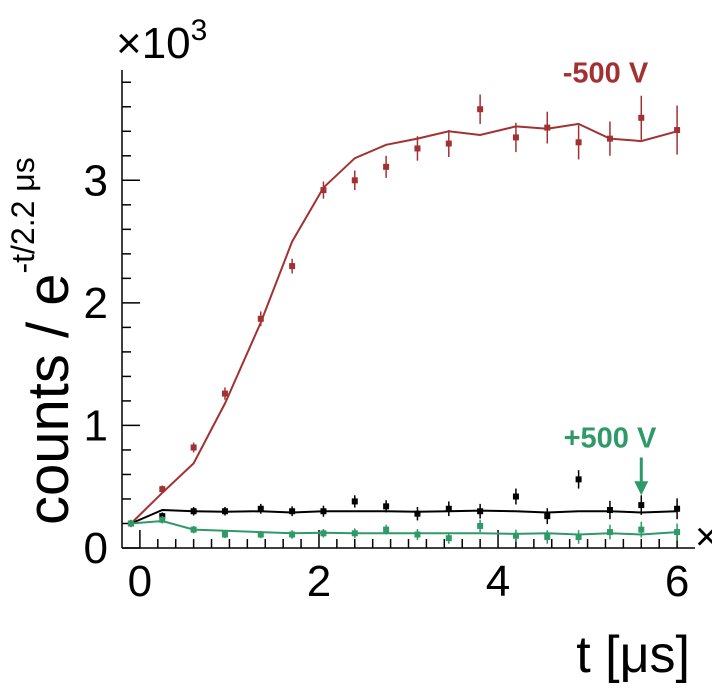 The width and height of the screenshot is (712, 690). Describe the element at coordinates (319, 581) in the screenshot. I see `x-tick-label: 2` at that location.